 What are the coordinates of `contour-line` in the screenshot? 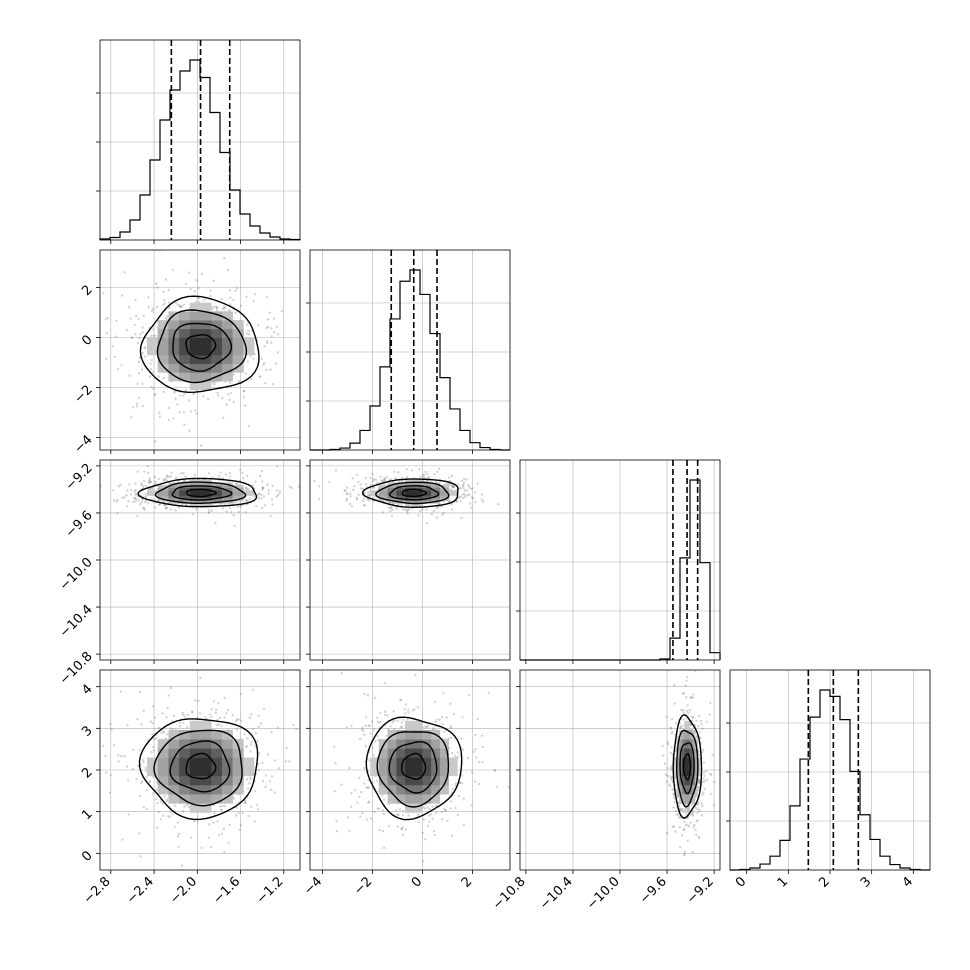 It's located at (201, 493).